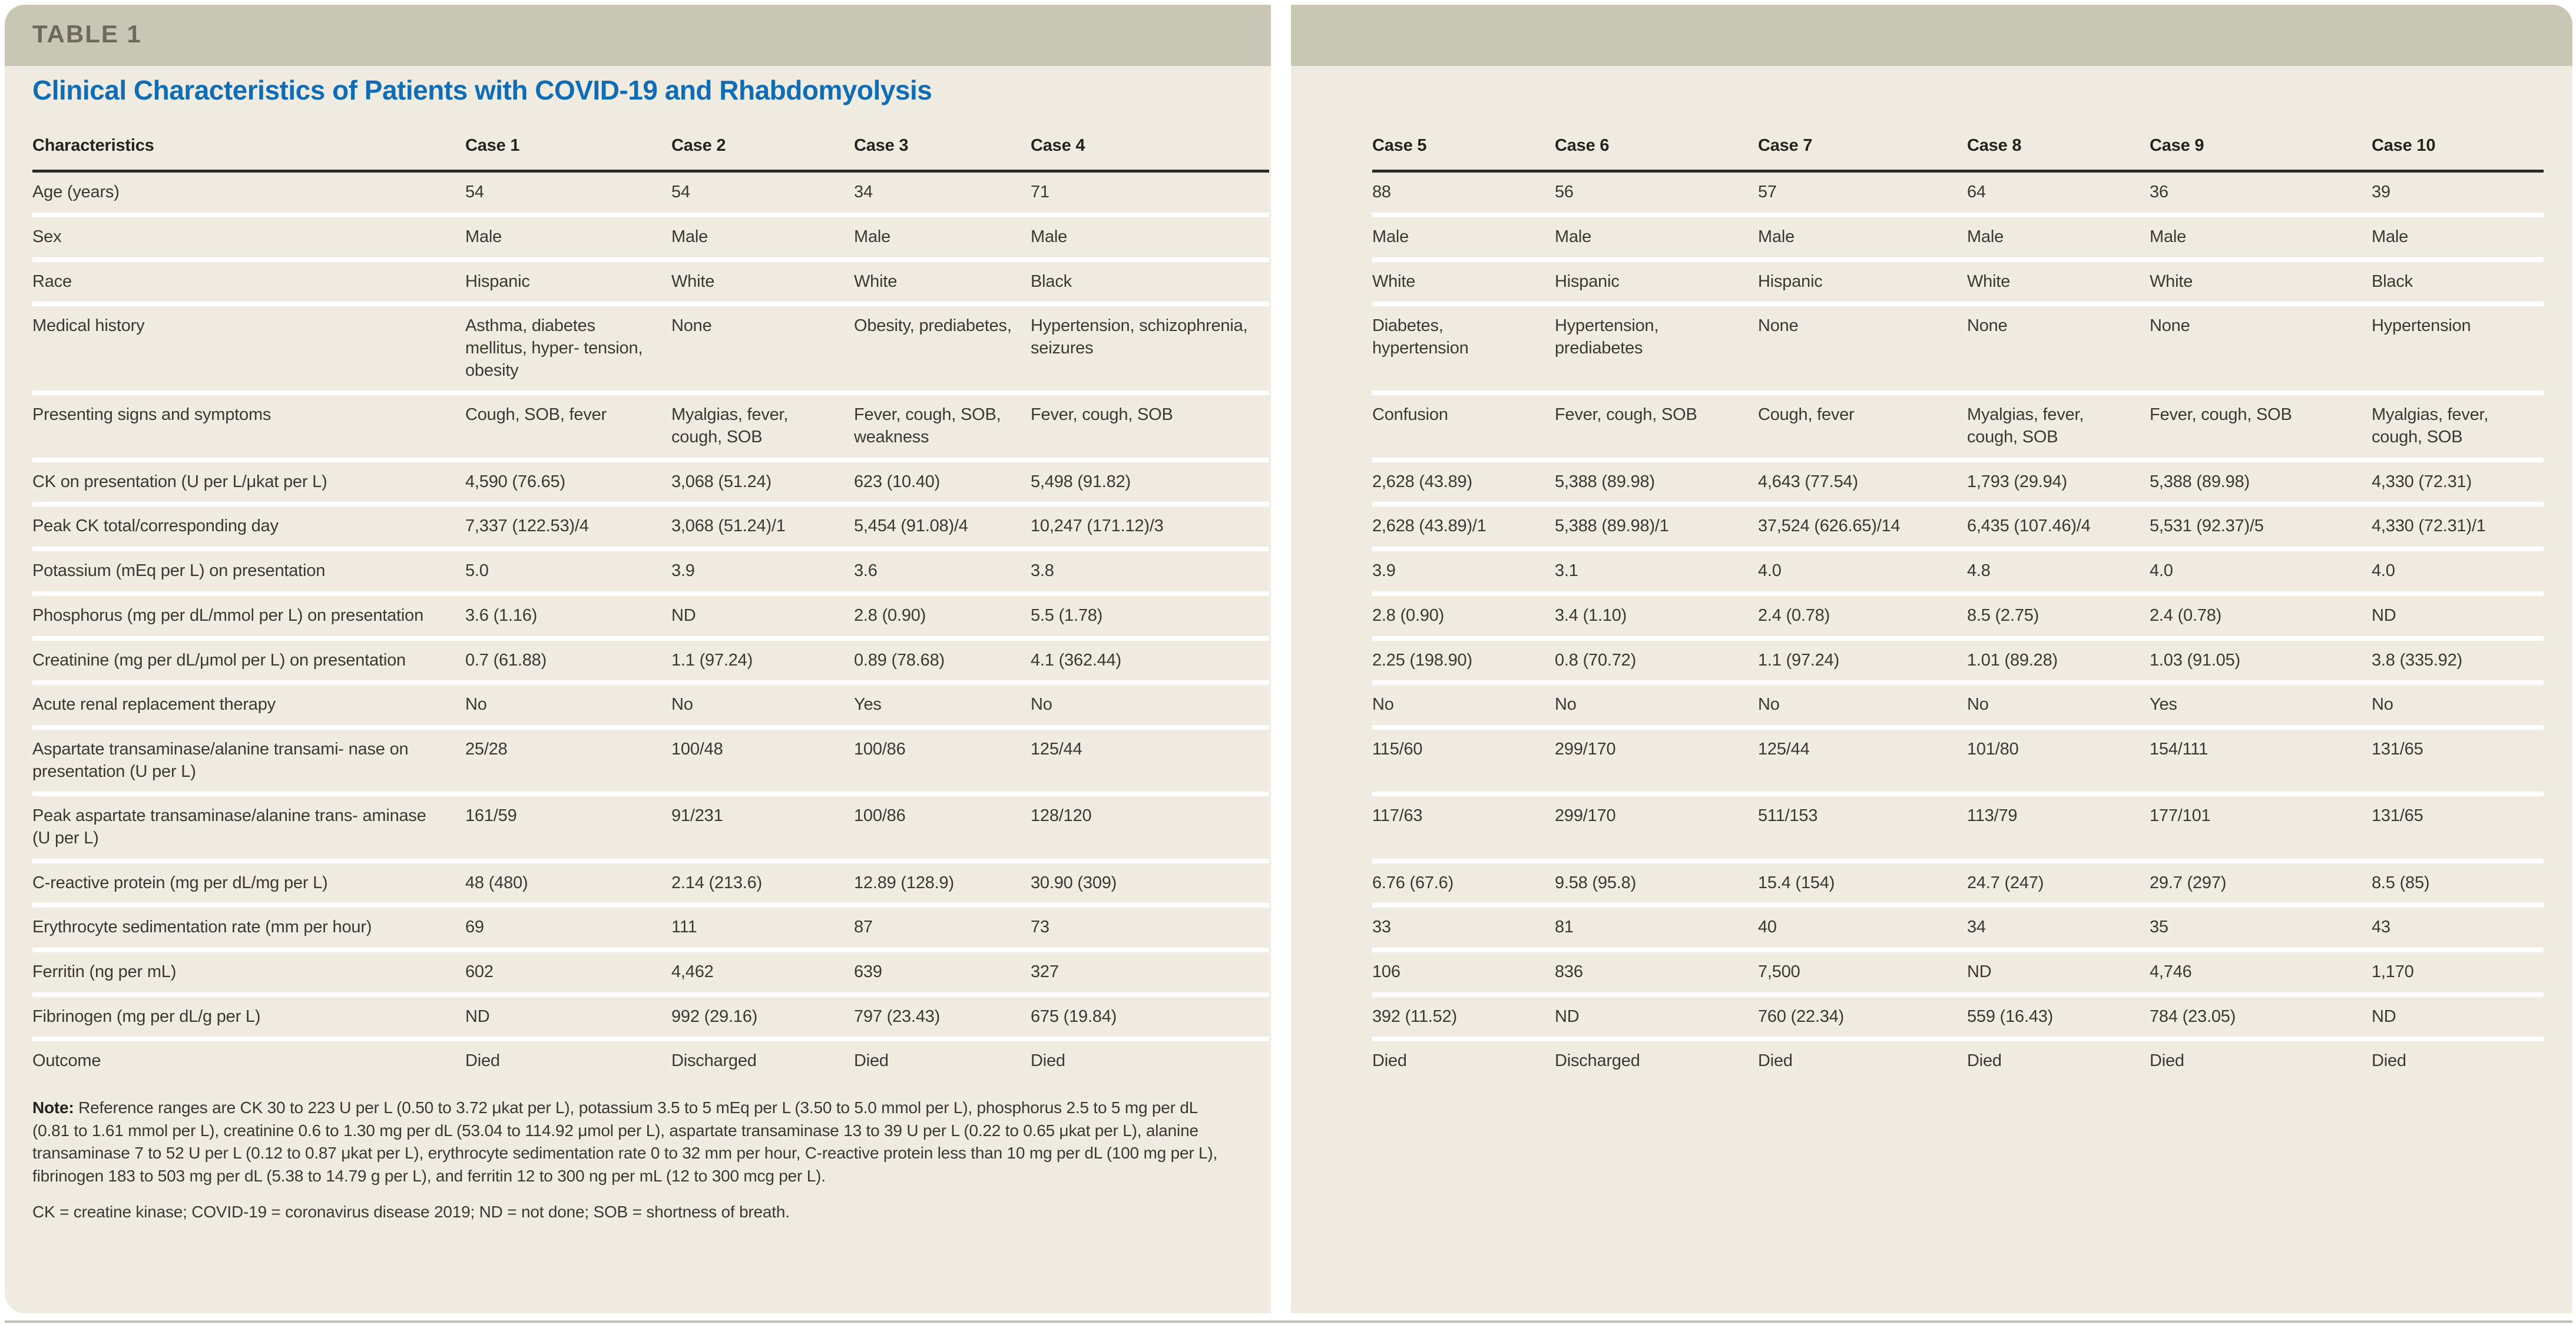 Image resolution: width=2576 pixels, height=1324 pixels. What do you see at coordinates (762, 972) in the screenshot?
I see `cell-value: 4,462` at bounding box center [762, 972].